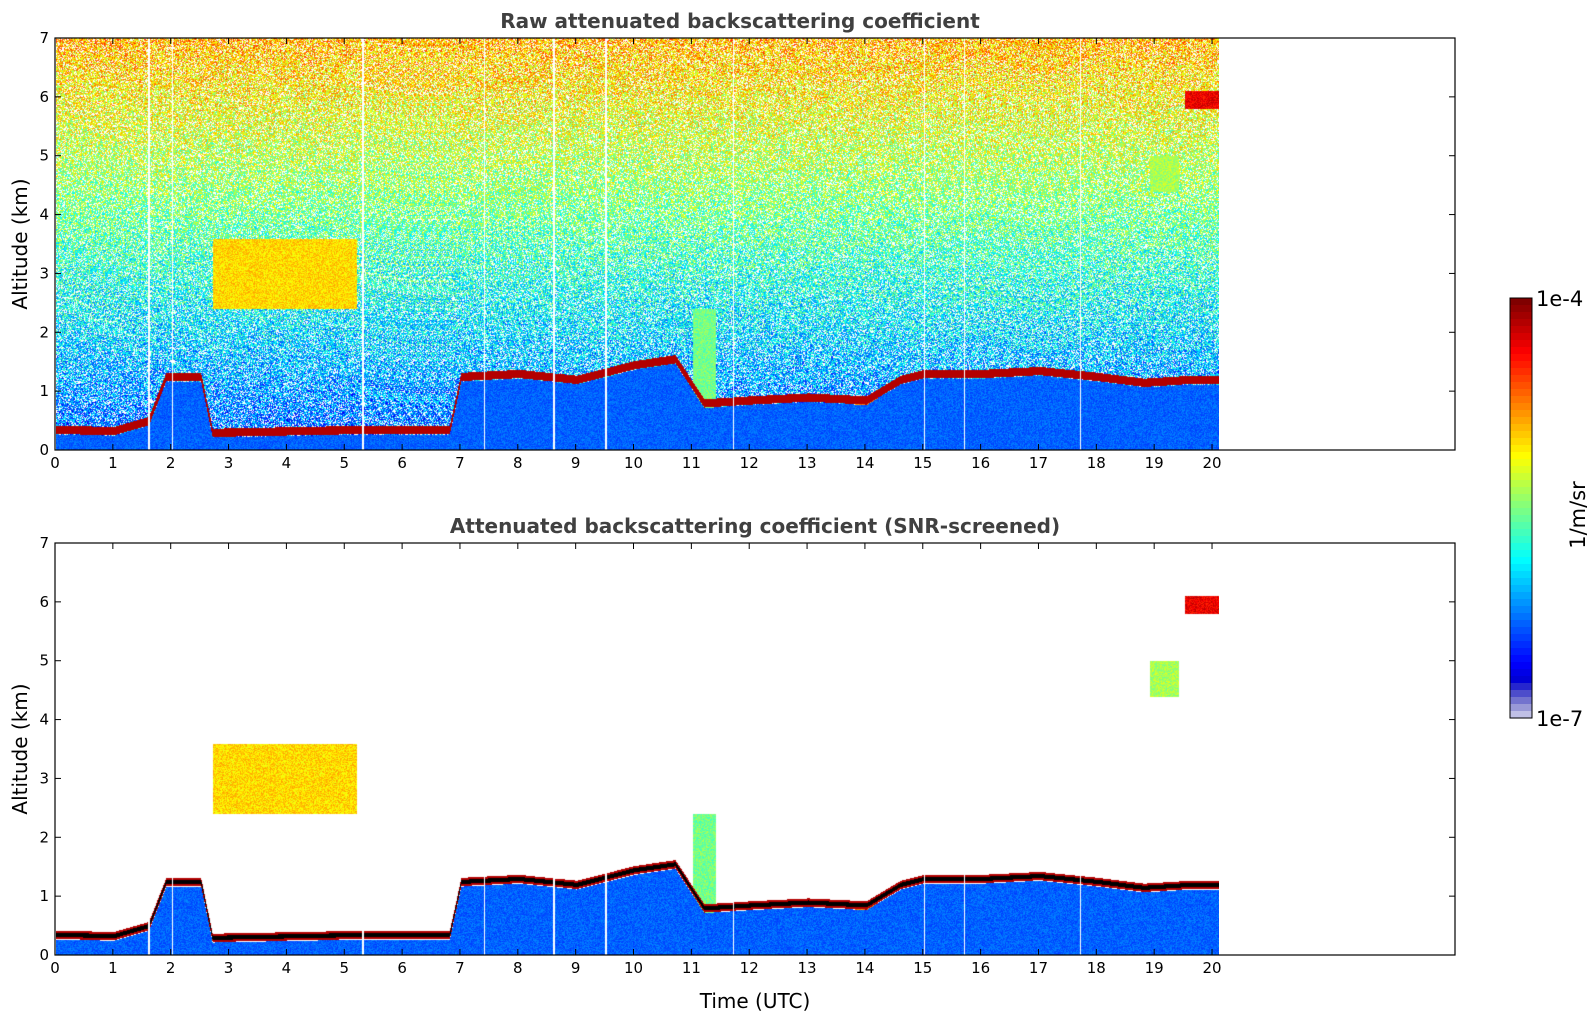  I want to click on x-tick-label: 20, so click(1211, 463).